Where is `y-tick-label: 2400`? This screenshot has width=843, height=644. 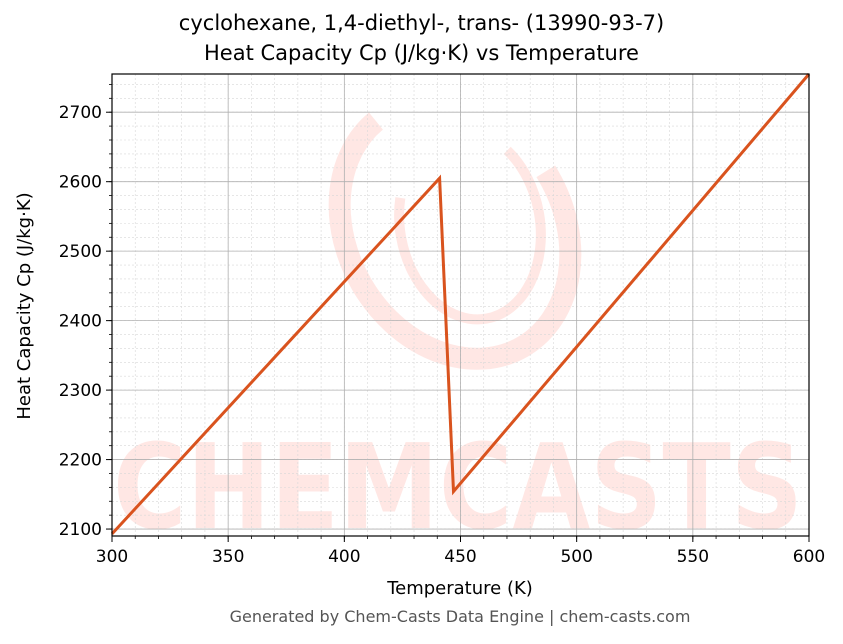
y-tick-label: 2400 is located at coordinates (80, 322).